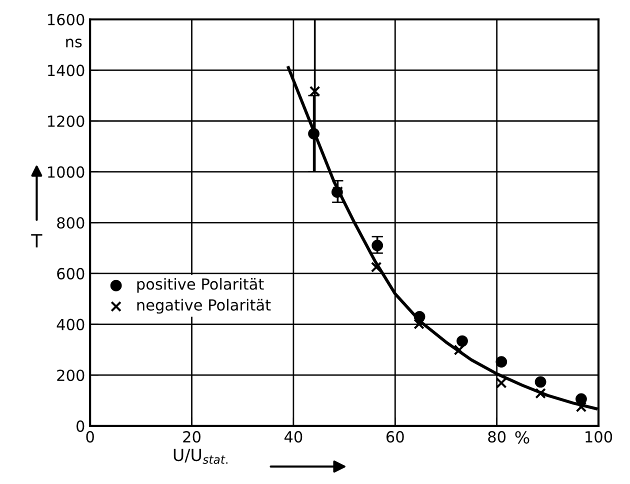  What do you see at coordinates (36, 241) in the screenshot?
I see `y-axis-title: T` at bounding box center [36, 241].